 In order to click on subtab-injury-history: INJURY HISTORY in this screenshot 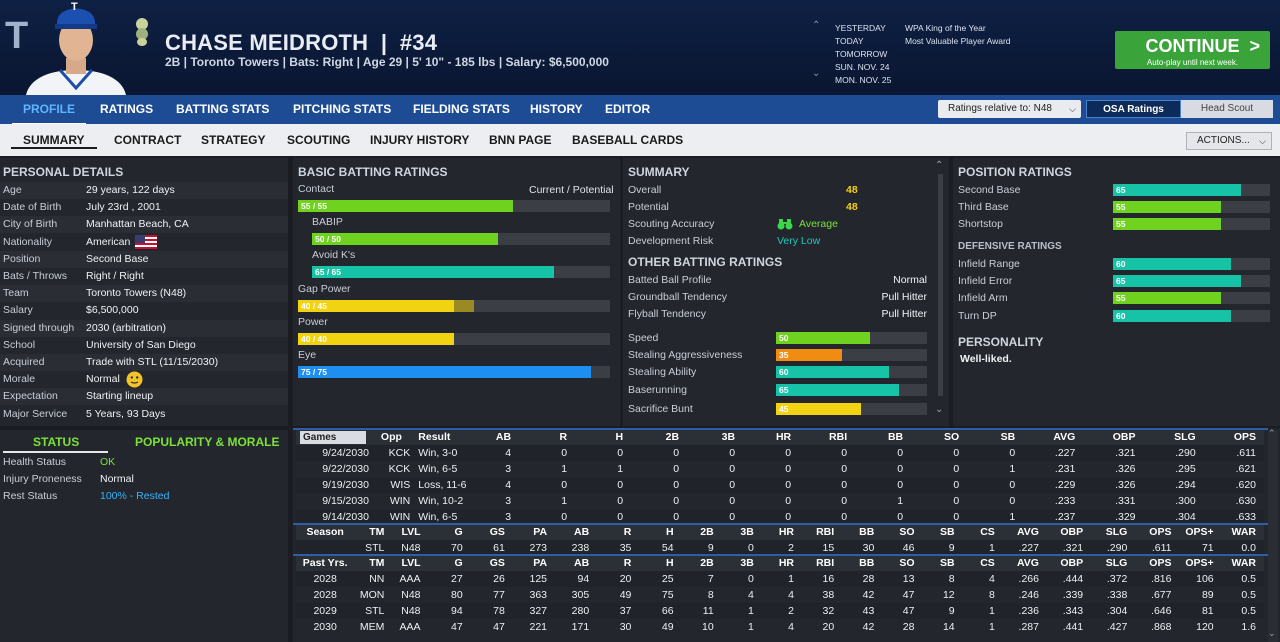, I will do `click(420, 140)`.